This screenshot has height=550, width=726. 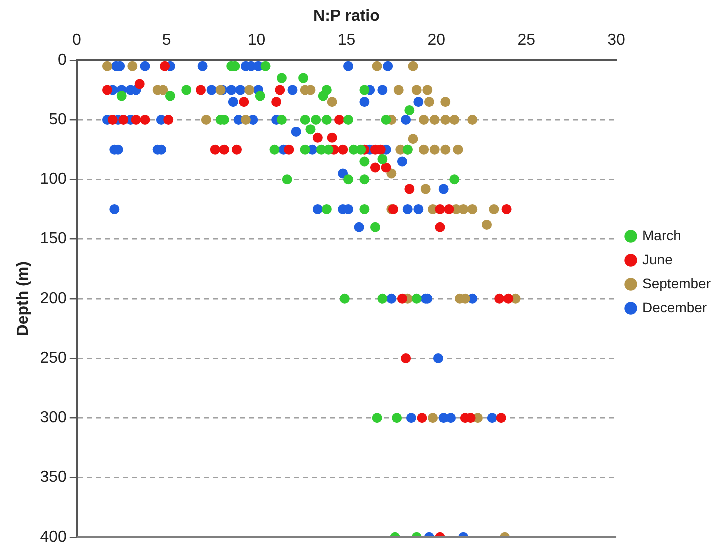 What do you see at coordinates (658, 259) in the screenshot?
I see `legend-label: June` at bounding box center [658, 259].